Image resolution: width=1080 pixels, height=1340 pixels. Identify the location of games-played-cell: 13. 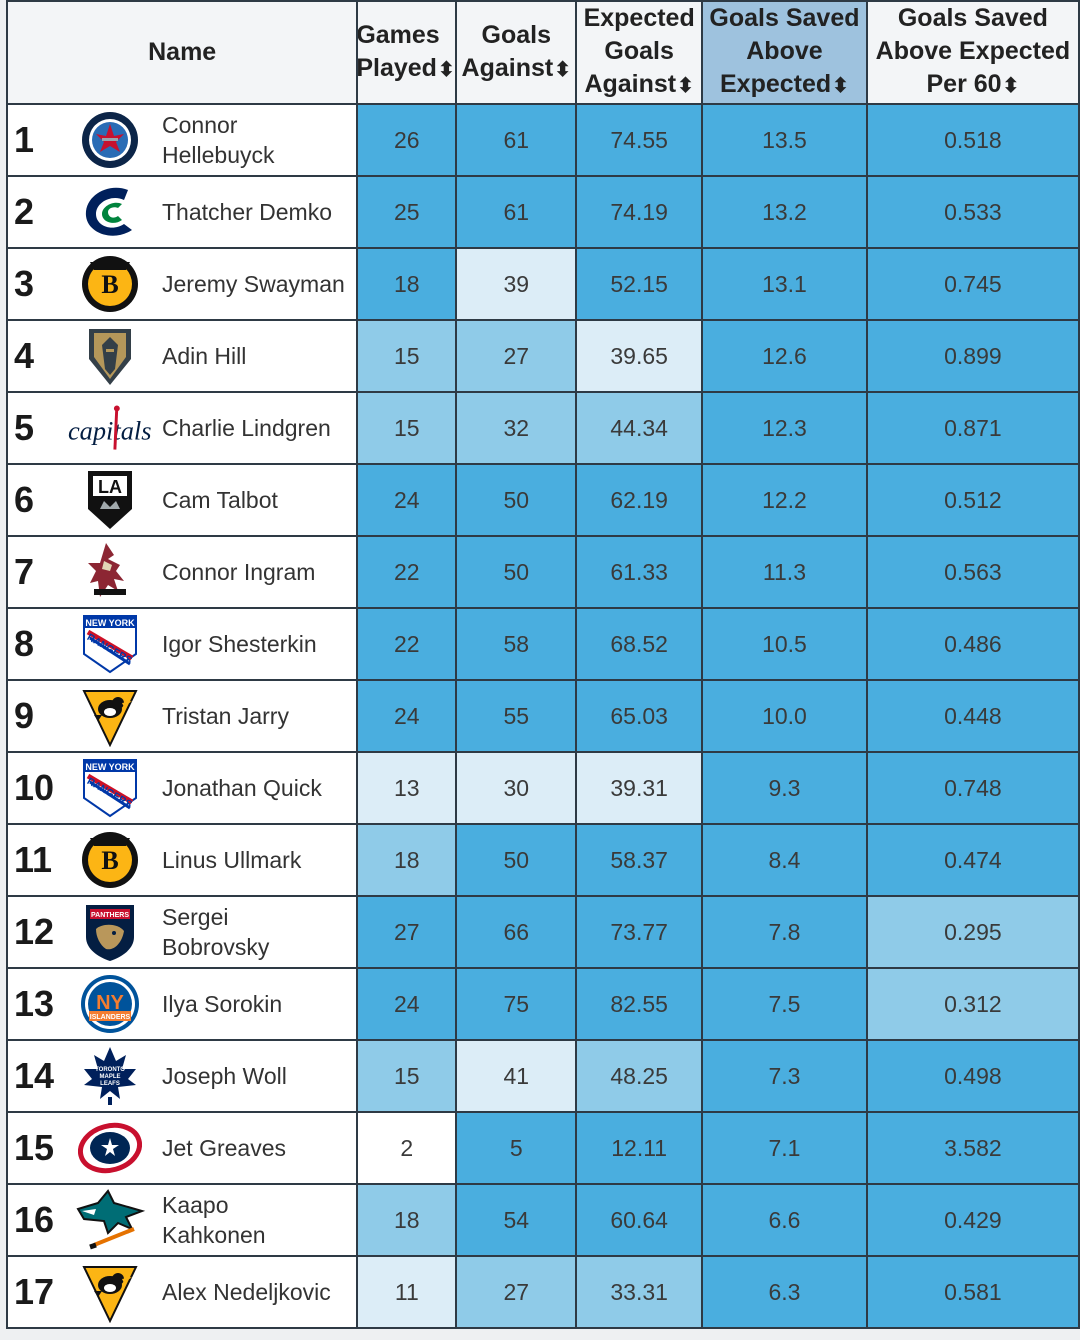
(407, 788).